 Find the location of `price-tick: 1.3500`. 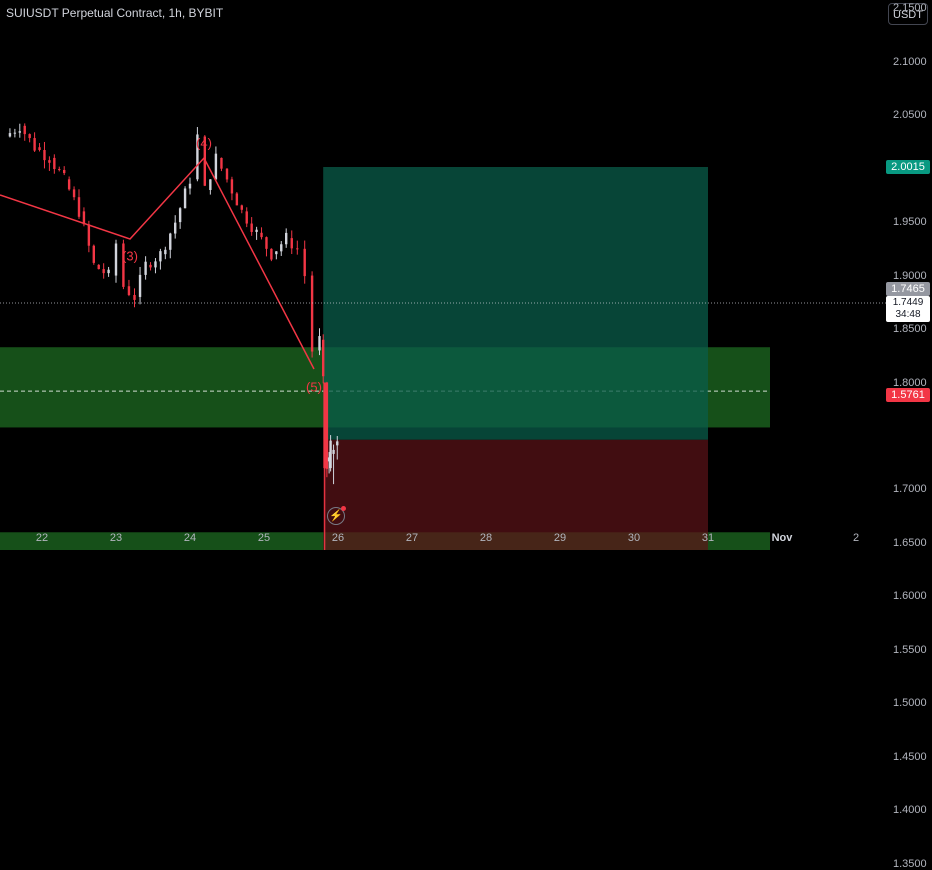

price-tick: 1.3500 is located at coordinates (910, 863).